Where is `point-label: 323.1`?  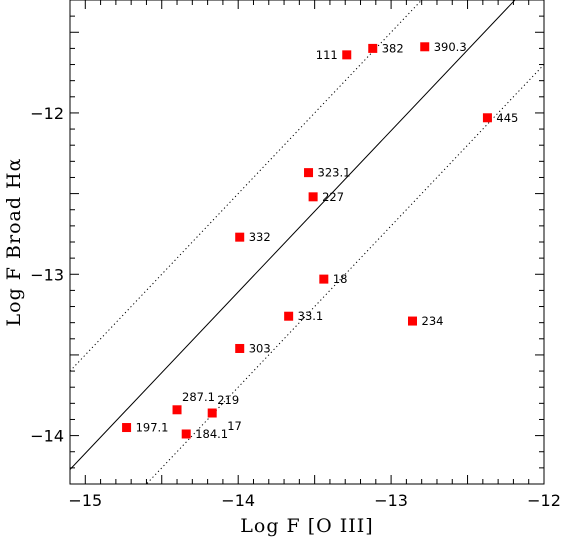 point-label: 323.1 is located at coordinates (334, 173).